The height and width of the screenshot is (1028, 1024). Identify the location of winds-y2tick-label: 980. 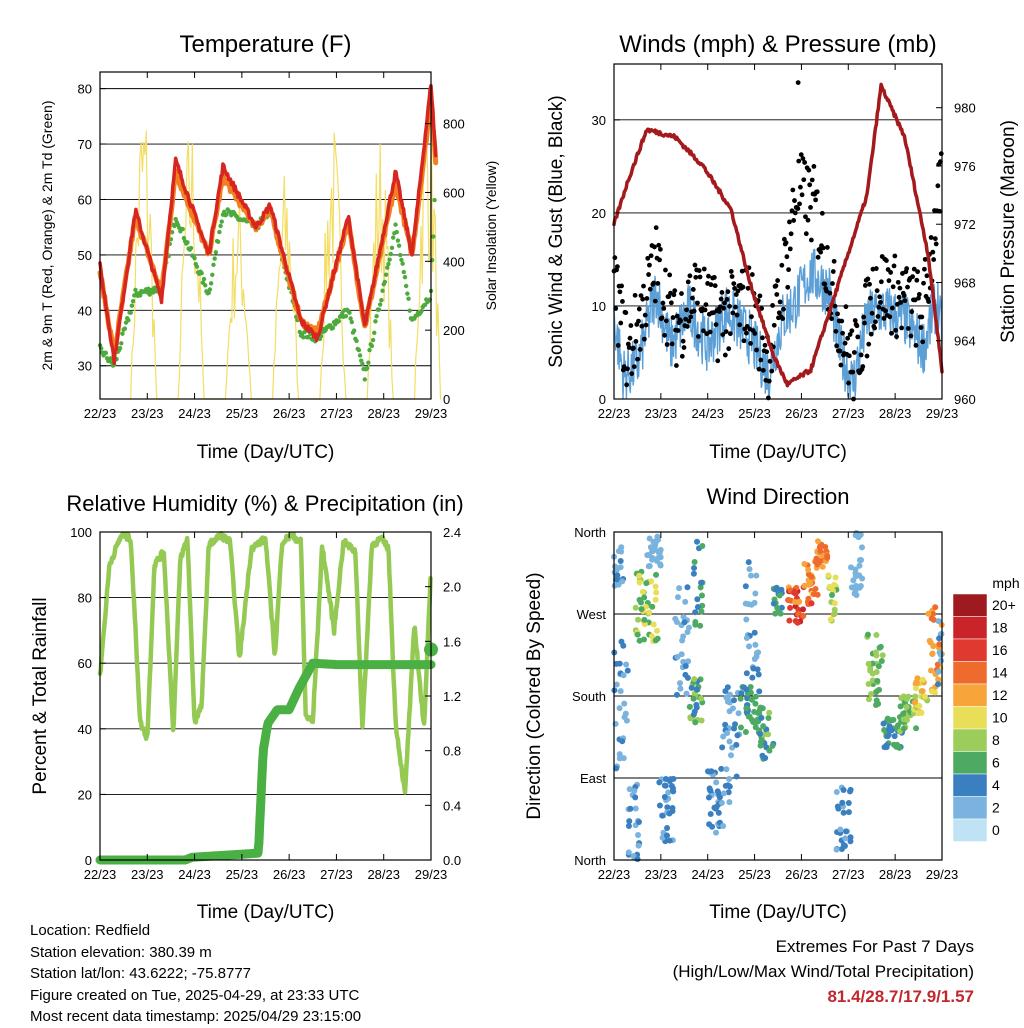
(965, 108).